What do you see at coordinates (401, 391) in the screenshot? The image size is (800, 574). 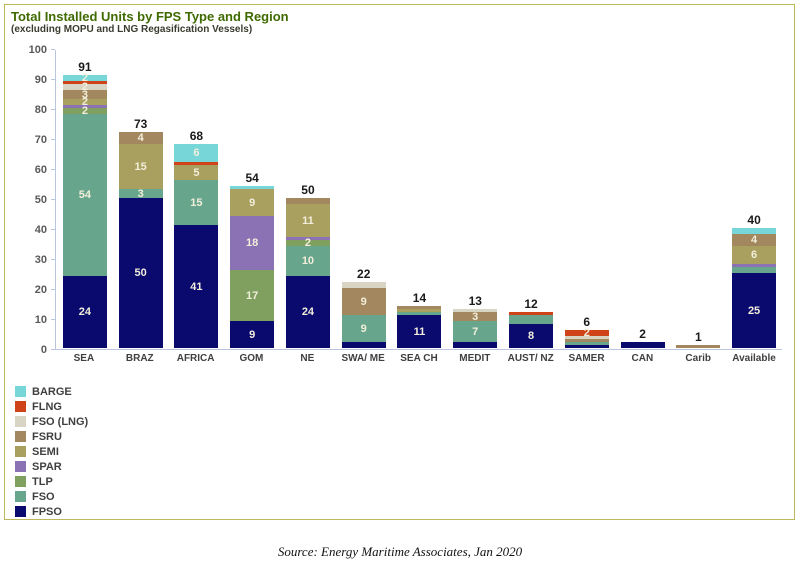 I see `legend-row: BARGE` at bounding box center [401, 391].